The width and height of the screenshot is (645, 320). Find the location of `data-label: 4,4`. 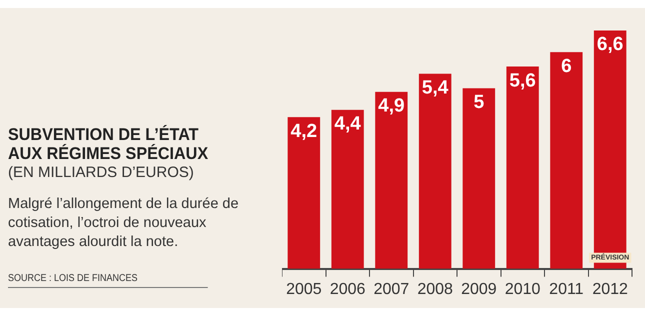

data-label: 4,4 is located at coordinates (348, 124).